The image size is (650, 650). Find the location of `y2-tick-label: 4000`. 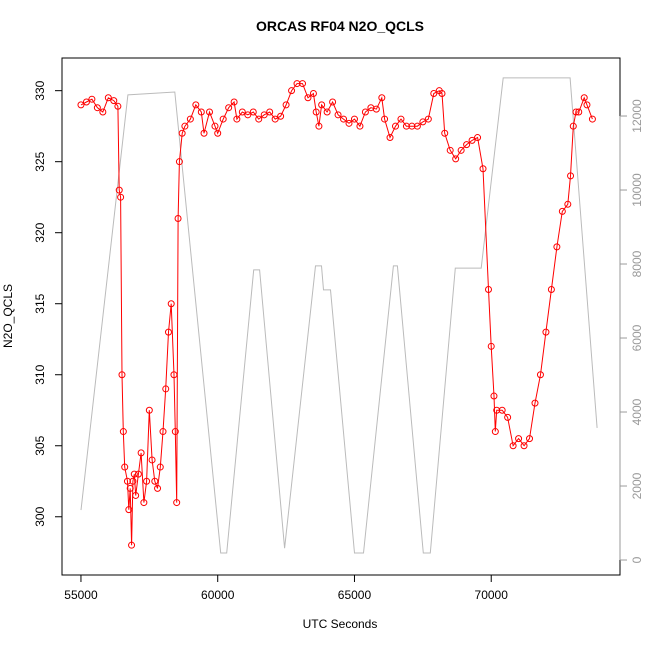

y2-tick-label: 4000 is located at coordinates (637, 411).